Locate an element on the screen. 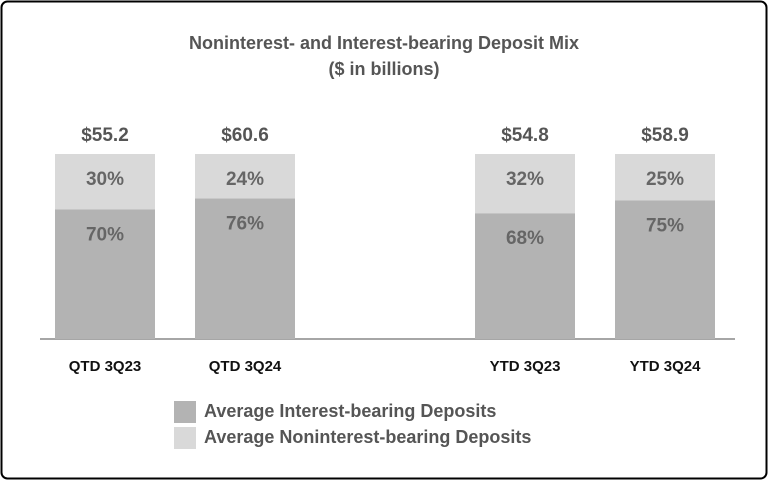  data-label: 75% is located at coordinates (665, 225).